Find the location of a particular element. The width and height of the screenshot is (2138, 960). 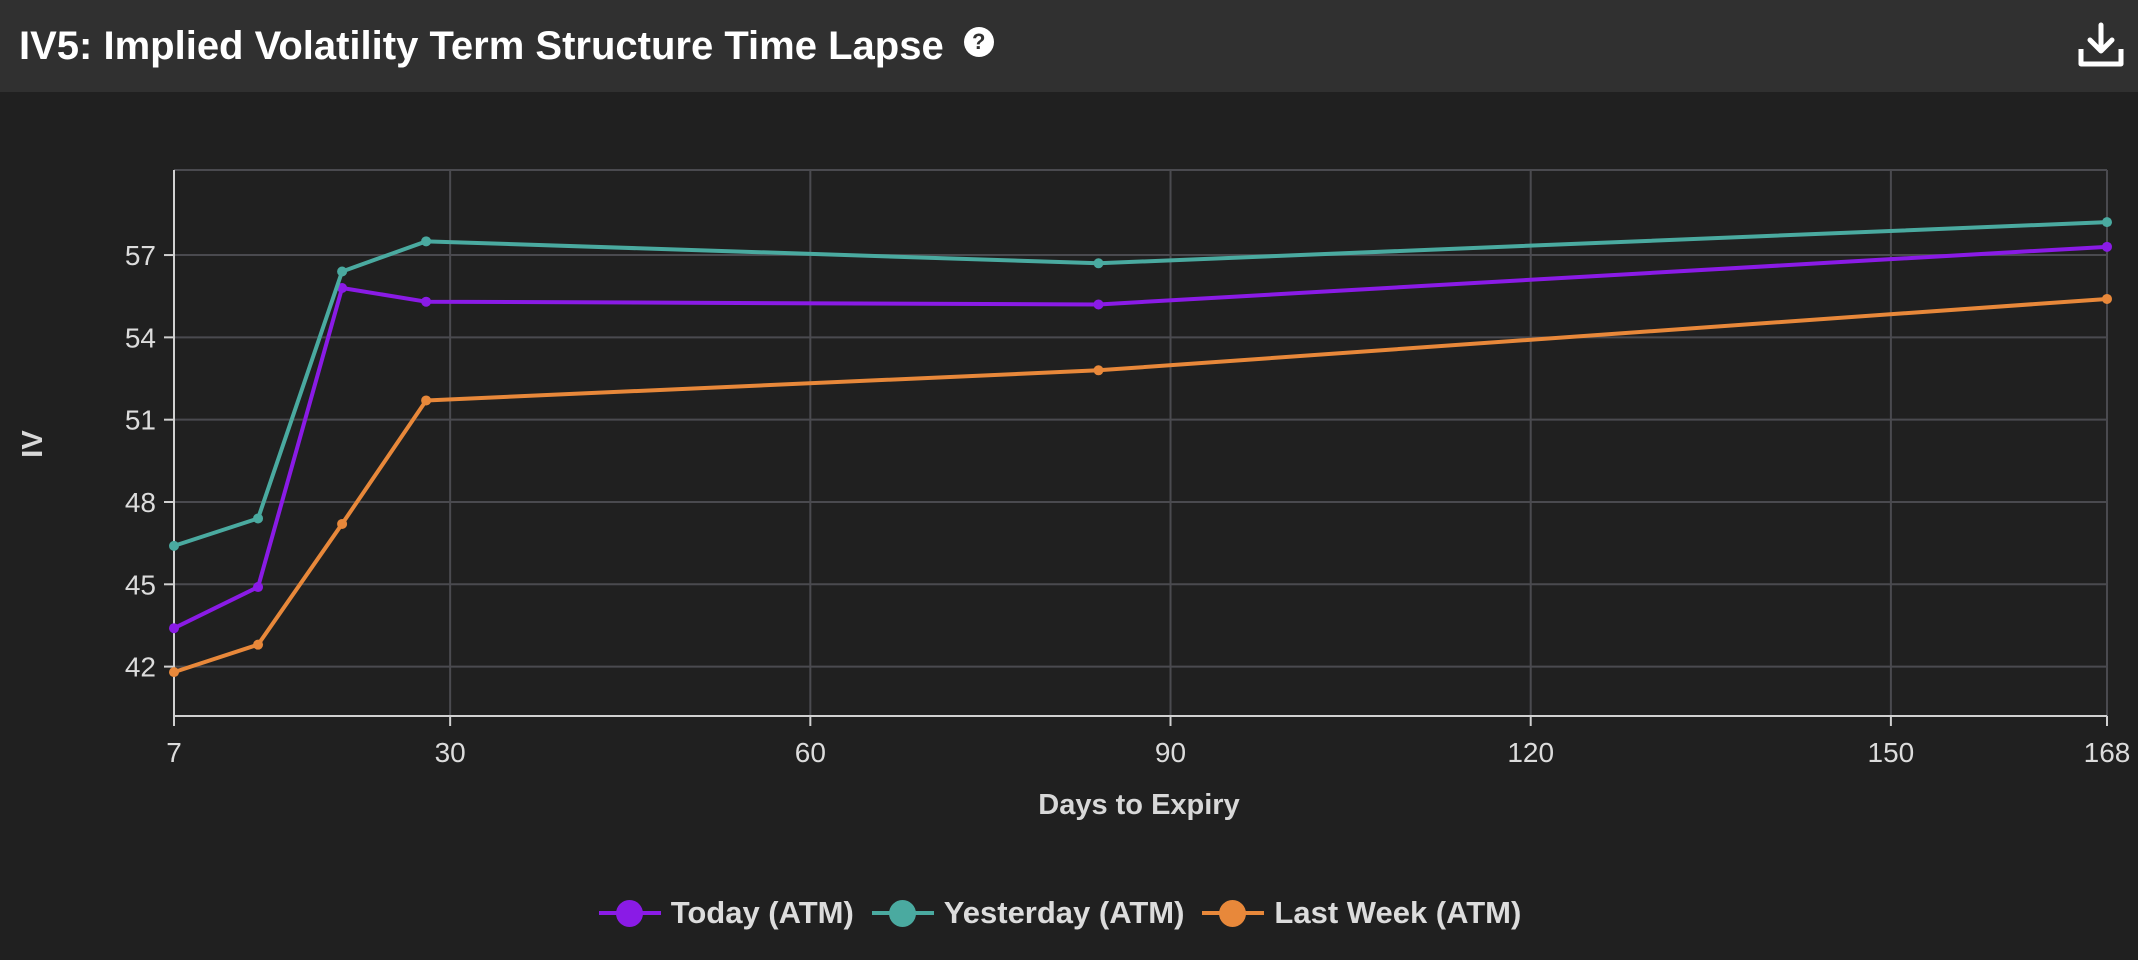

x-tick-label: 30 is located at coordinates (450, 752).